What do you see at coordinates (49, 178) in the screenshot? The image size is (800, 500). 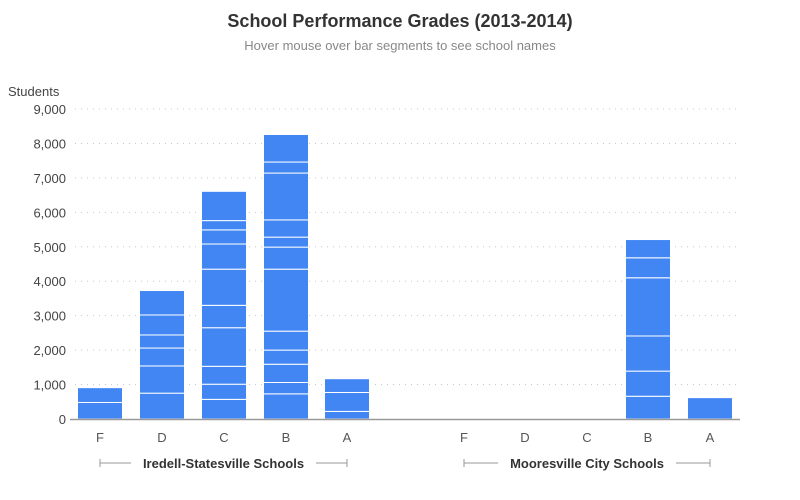 I see `y-tick-label: 7,000` at bounding box center [49, 178].